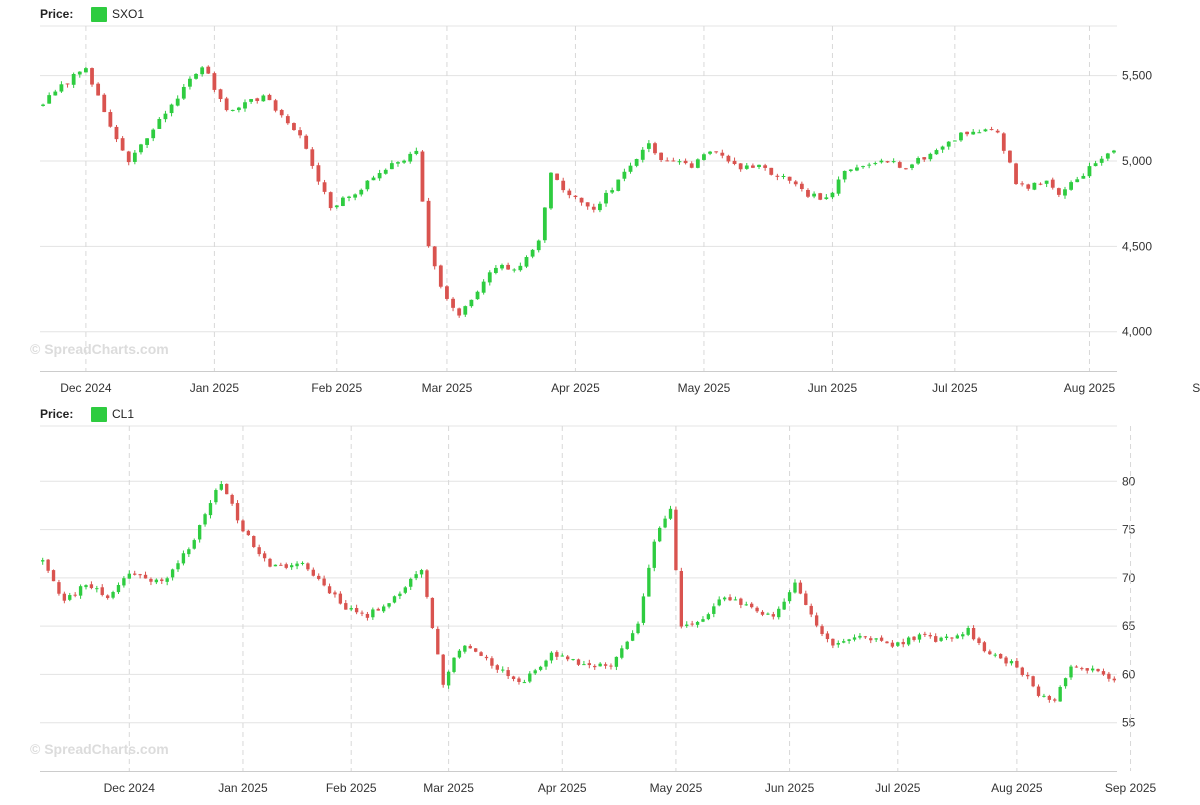 This screenshot has height=805, width=1200. Describe the element at coordinates (336, 388) in the screenshot. I see `x-tick-label: Feb 2025` at that location.